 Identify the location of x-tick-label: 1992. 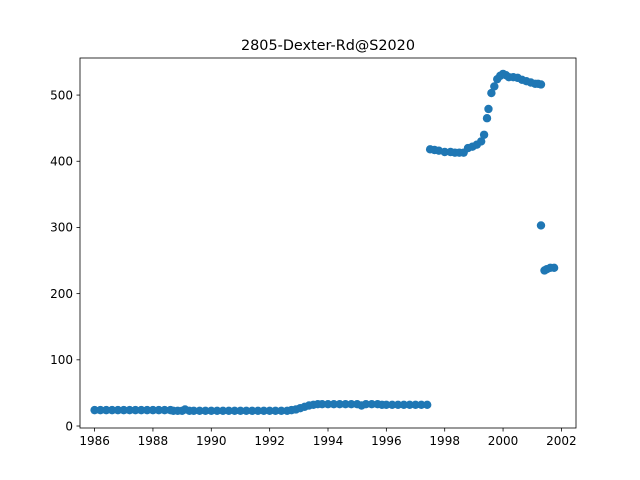
(269, 441).